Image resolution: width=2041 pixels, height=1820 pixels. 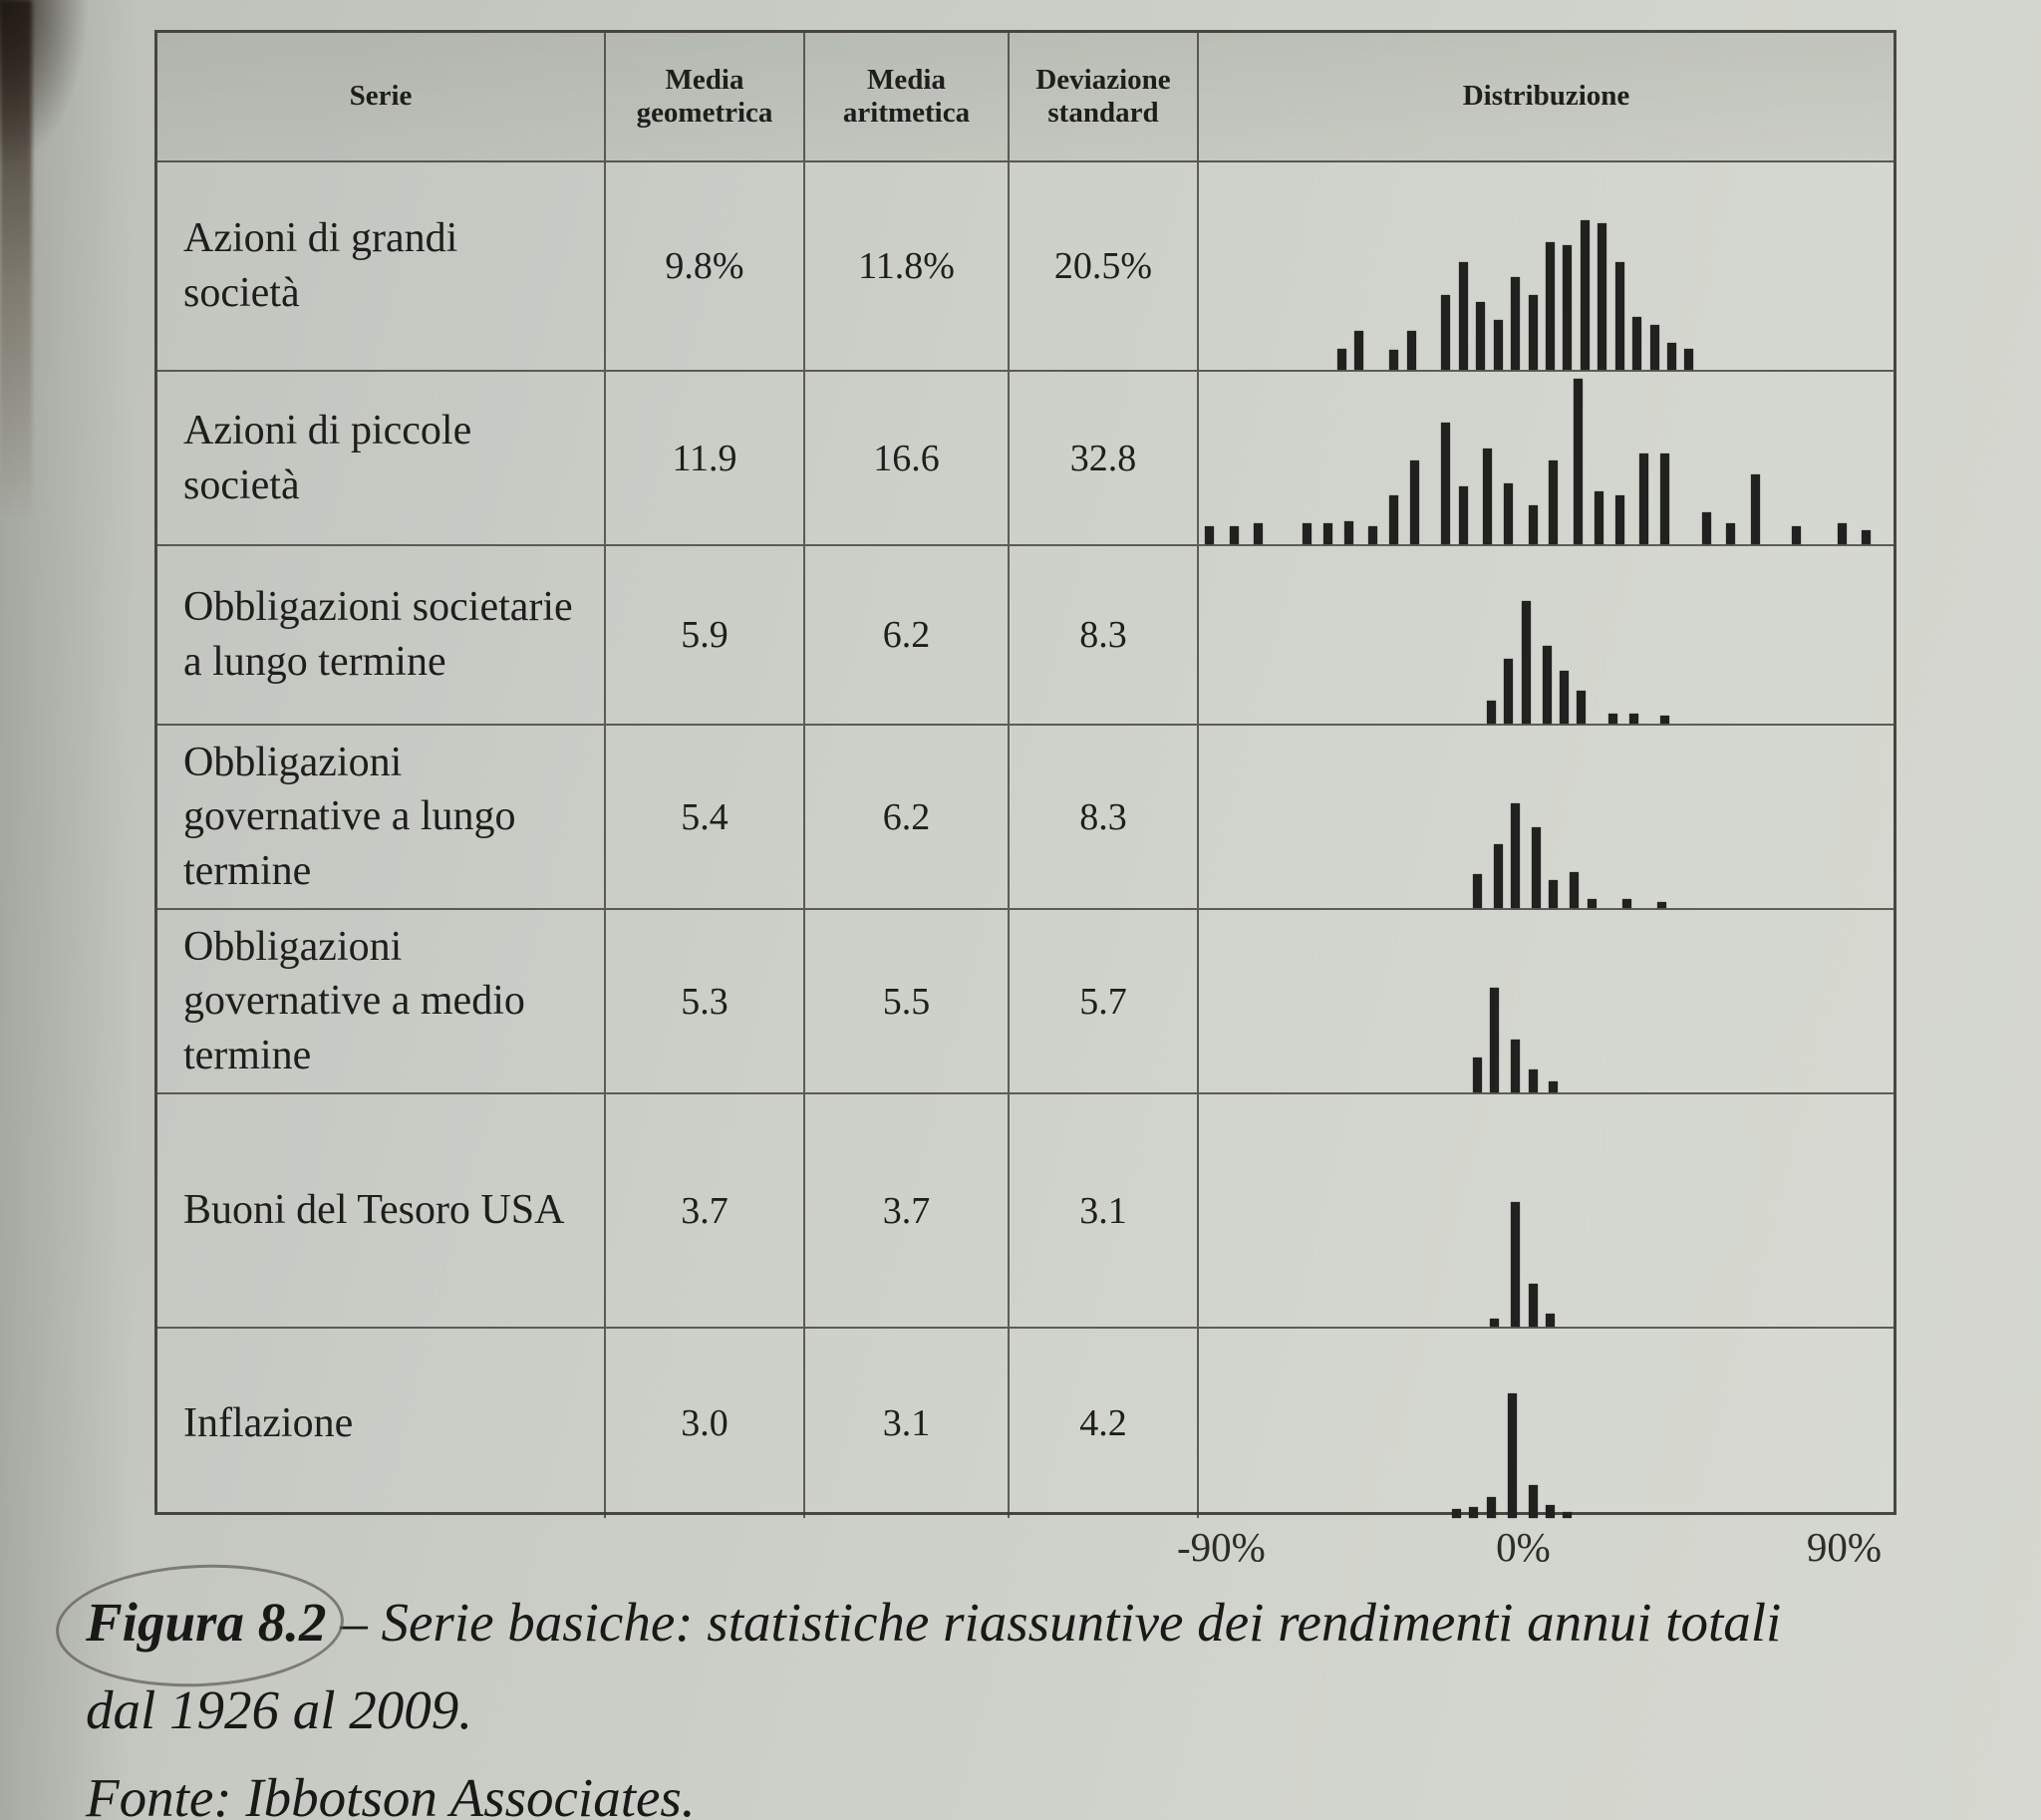 What do you see at coordinates (1546, 459) in the screenshot?
I see `distribution-histogram-piccole-societa` at bounding box center [1546, 459].